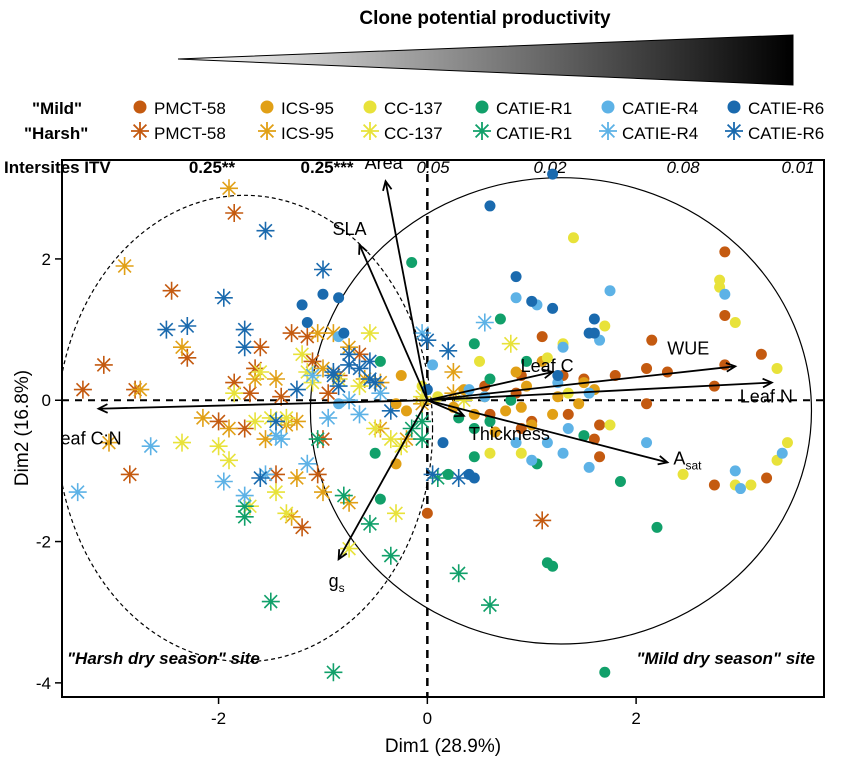 The image size is (856, 762). I want to click on y-tick-label: -4, so click(43, 683).